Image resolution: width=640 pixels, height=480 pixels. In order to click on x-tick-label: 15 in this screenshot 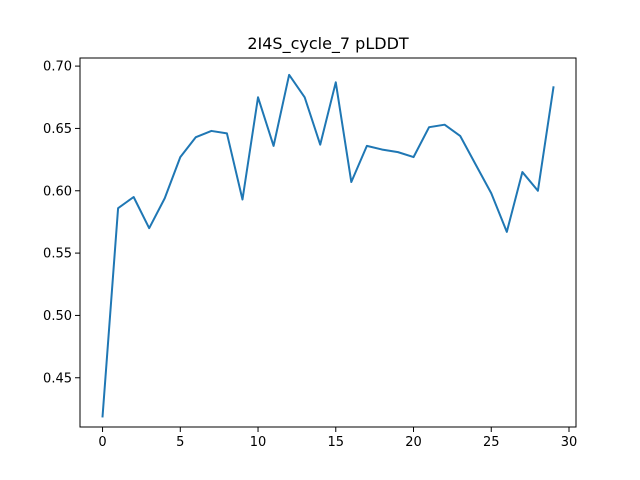, I will do `click(336, 442)`.